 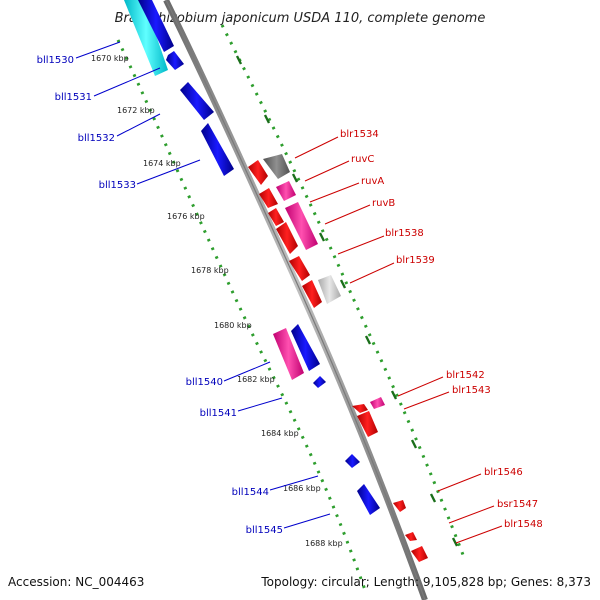 I want to click on gene-feature-bll1533, so click(x=217, y=149).